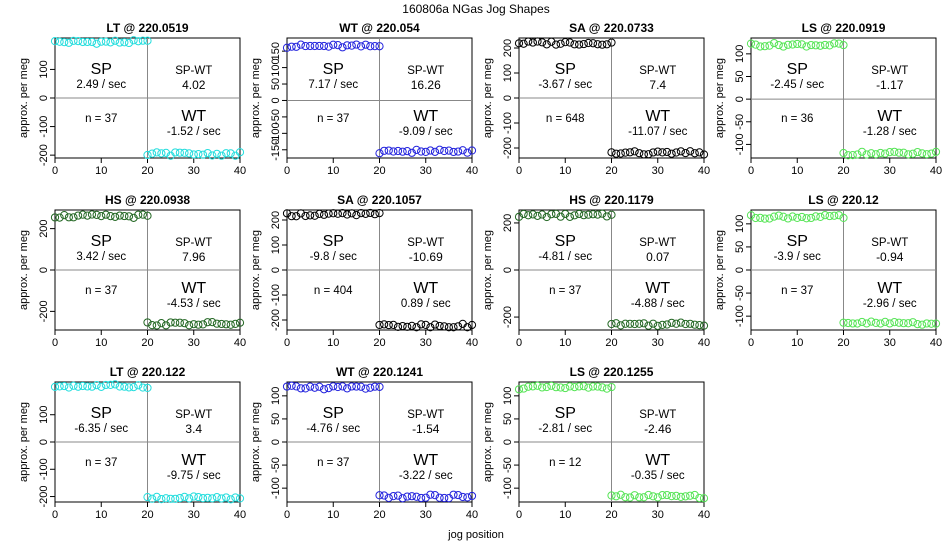 This screenshot has height=550, width=950. What do you see at coordinates (276, 295) in the screenshot?
I see `y-tick-label: -100` at bounding box center [276, 295].